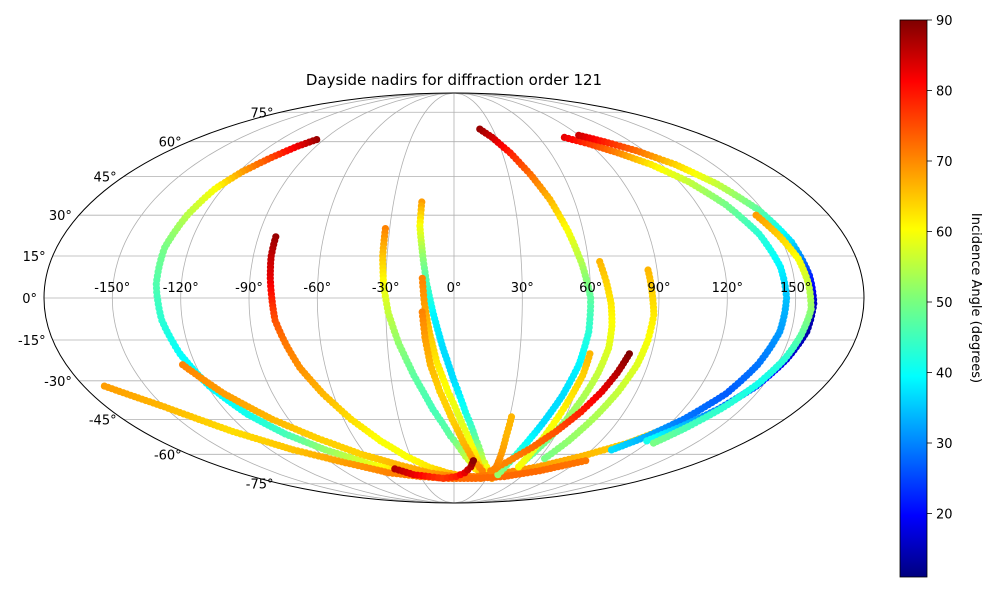 The width and height of the screenshot is (998, 592). I want to click on x-tick-label: 90°, so click(658, 288).